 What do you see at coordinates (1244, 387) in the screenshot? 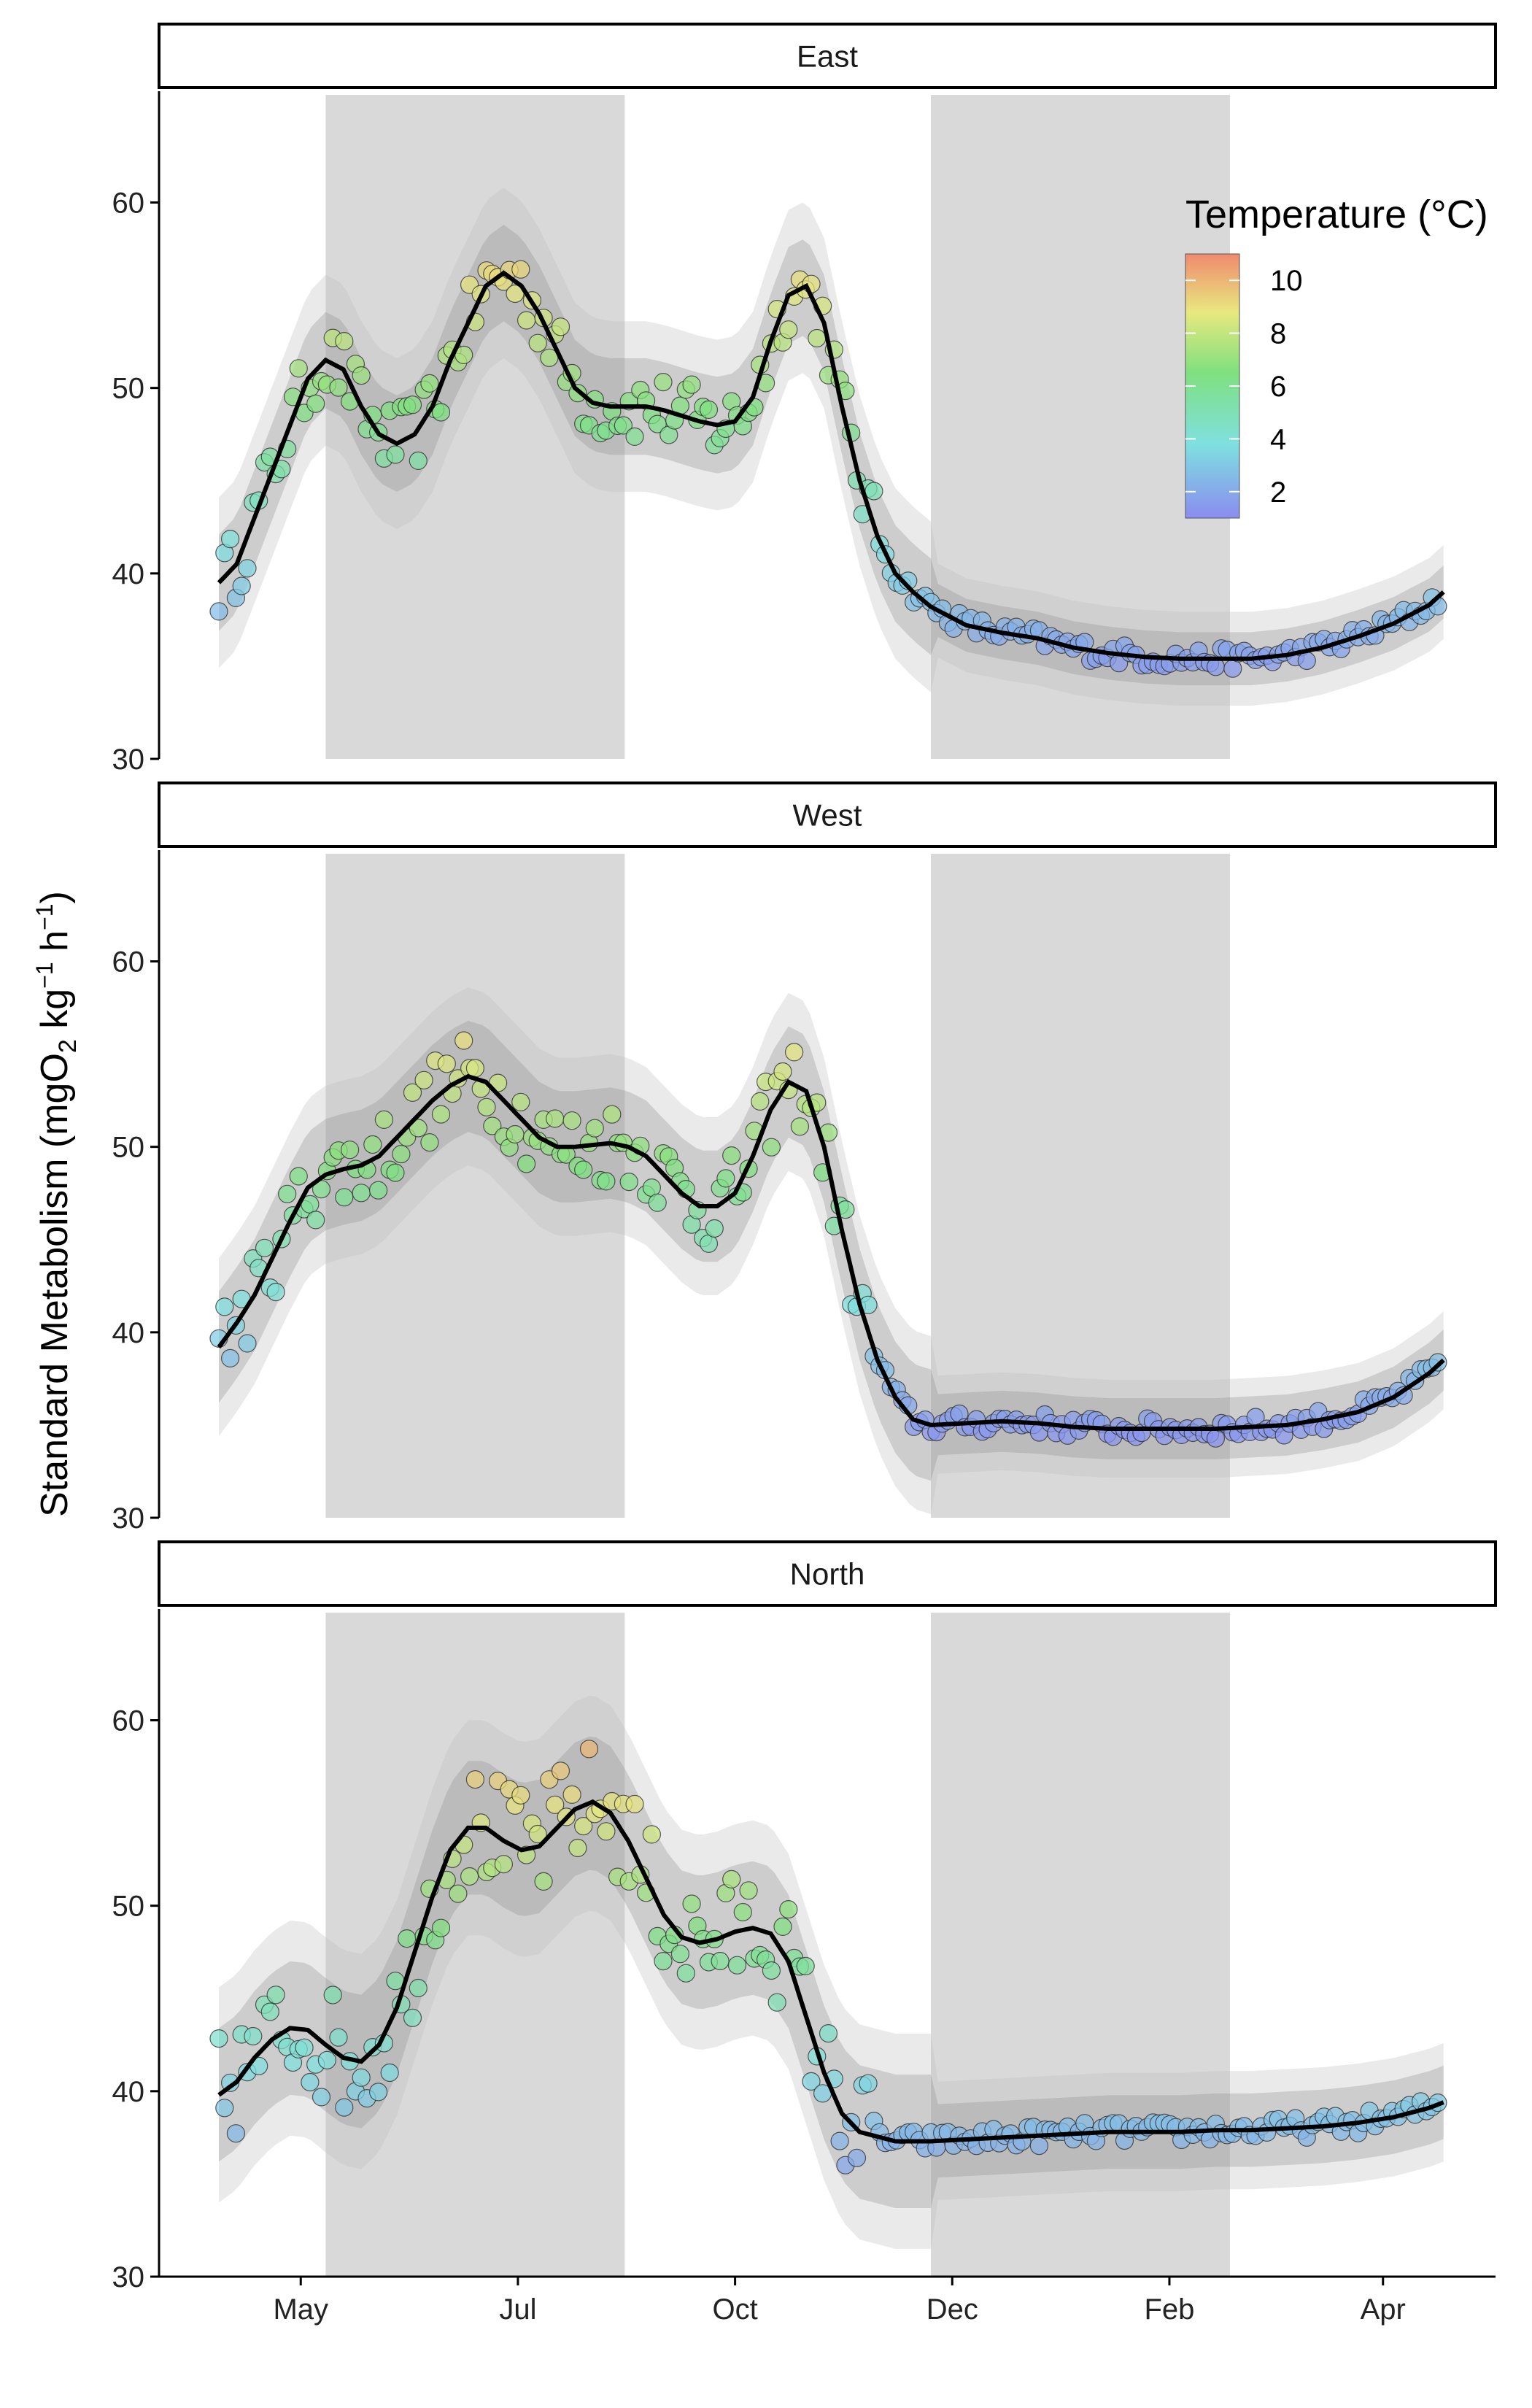
I see `colorbar-ticks: 2 4 6 8 10` at bounding box center [1244, 387].